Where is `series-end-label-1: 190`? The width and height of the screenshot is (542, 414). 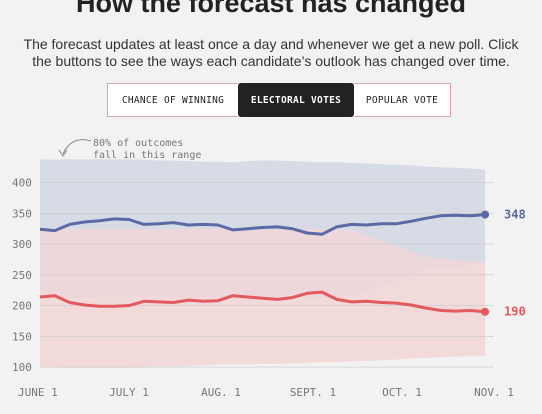
series-end-label-1: 190 is located at coordinates (515, 312).